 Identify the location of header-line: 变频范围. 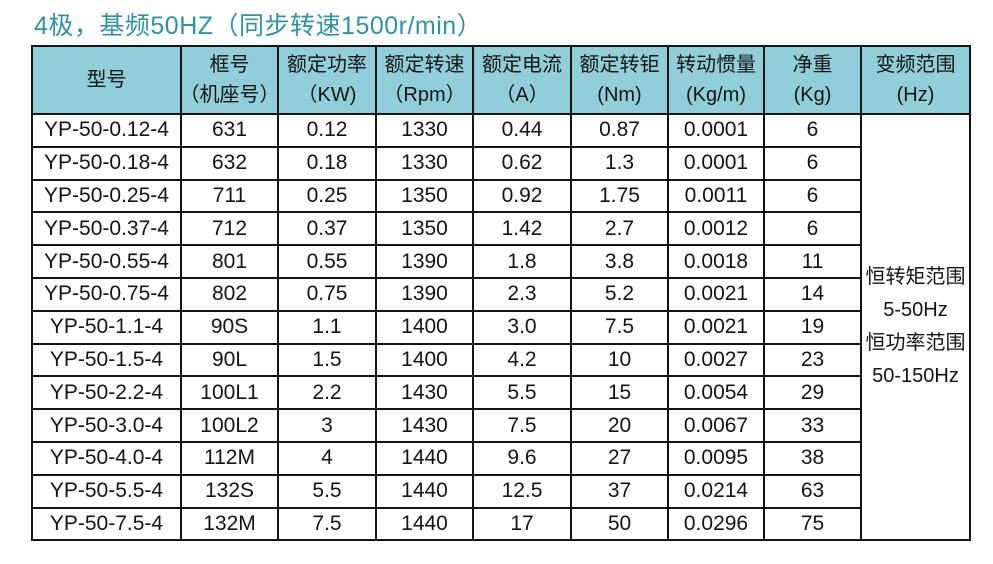
(915, 65).